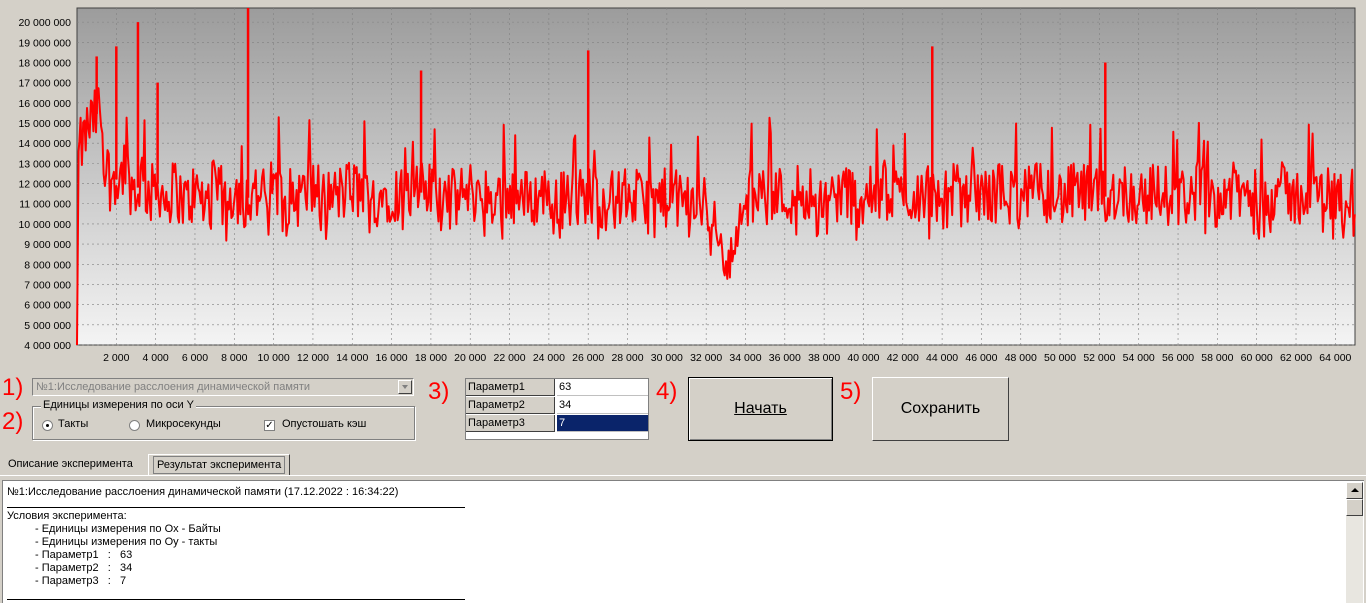 This screenshot has width=1366, height=603. I want to click on x-tick-label: 40 000, so click(863, 358).